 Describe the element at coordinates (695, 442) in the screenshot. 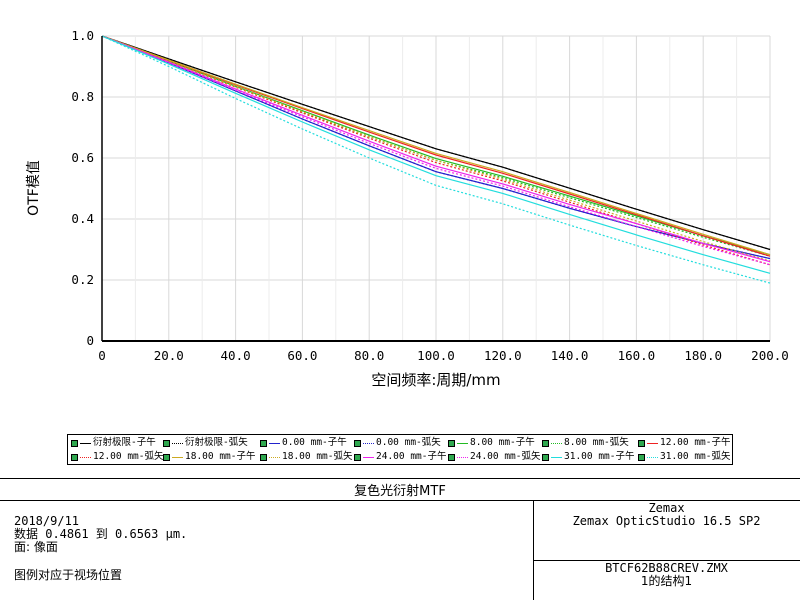

I see `legend-label: 12.00 mm-子午` at that location.